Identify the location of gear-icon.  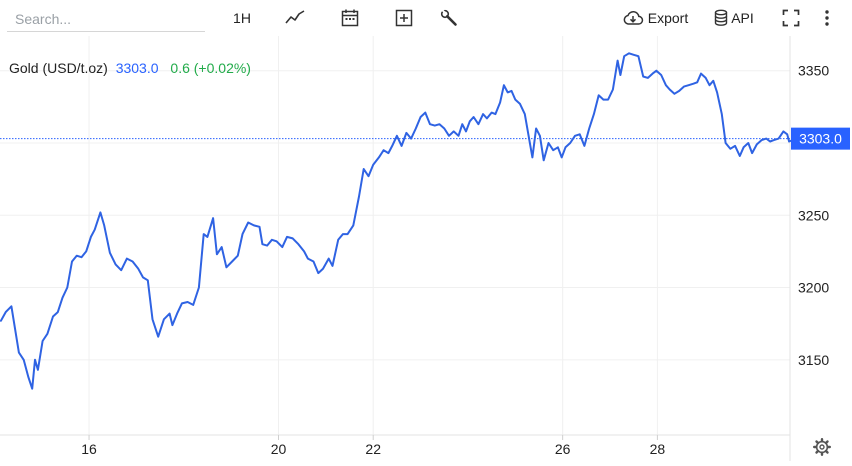
(822, 447).